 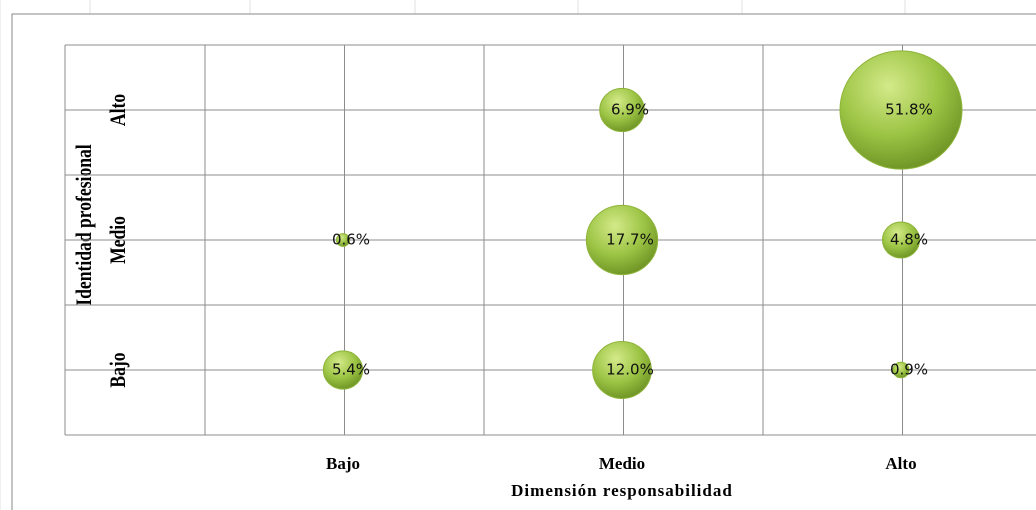 I want to click on y-tick-label: Alto, so click(x=118, y=110).